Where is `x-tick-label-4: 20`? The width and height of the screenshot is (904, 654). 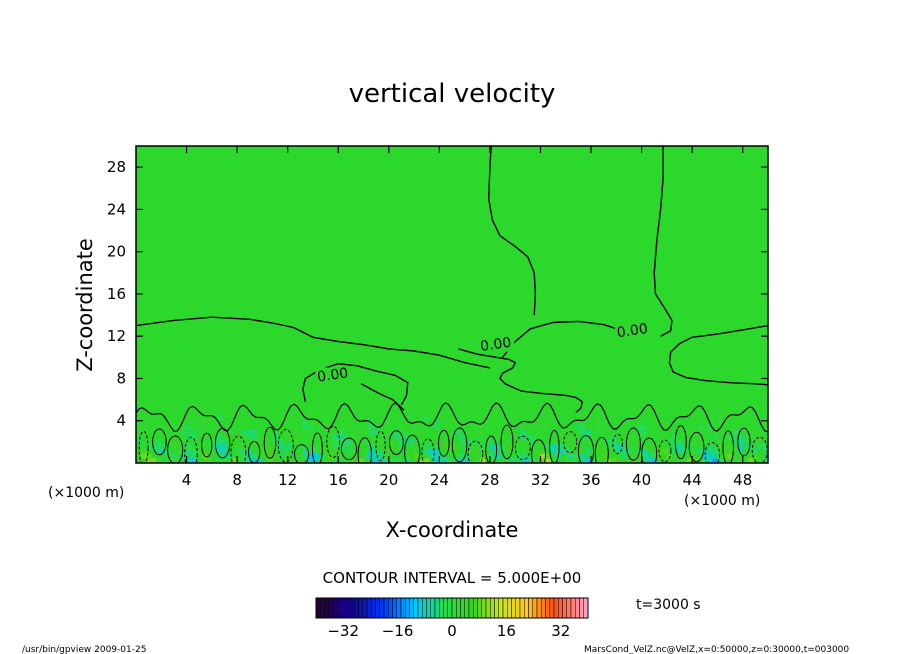 x-tick-label-4: 20 is located at coordinates (388, 480).